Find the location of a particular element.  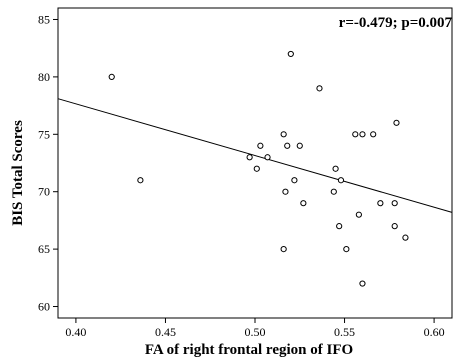

y-tick-label: 70 is located at coordinates (44, 192).